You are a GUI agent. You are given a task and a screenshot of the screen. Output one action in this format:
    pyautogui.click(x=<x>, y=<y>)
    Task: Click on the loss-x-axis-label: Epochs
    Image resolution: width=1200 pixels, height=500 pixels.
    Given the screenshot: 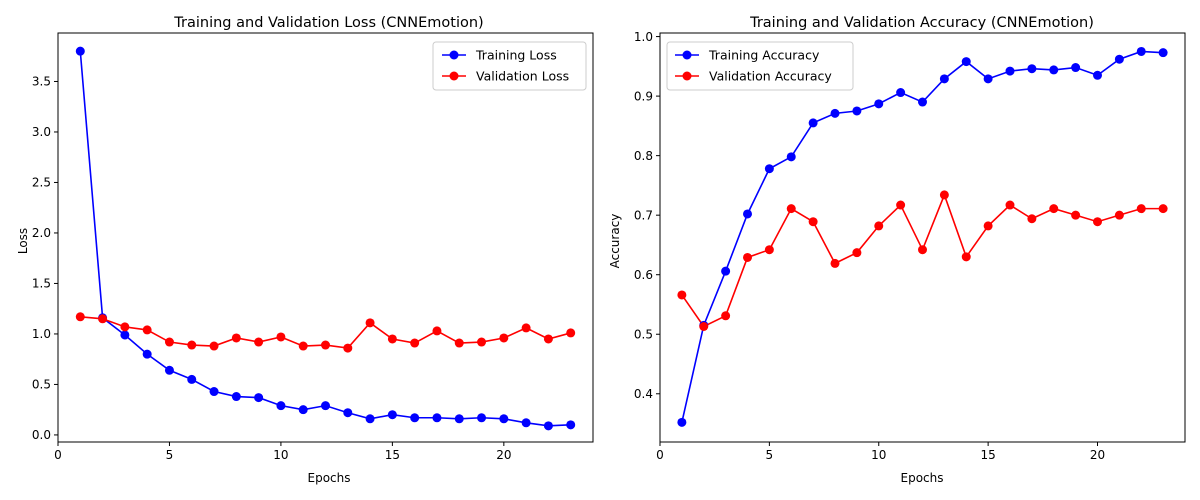 What is the action you would take?
    pyautogui.click(x=329, y=478)
    